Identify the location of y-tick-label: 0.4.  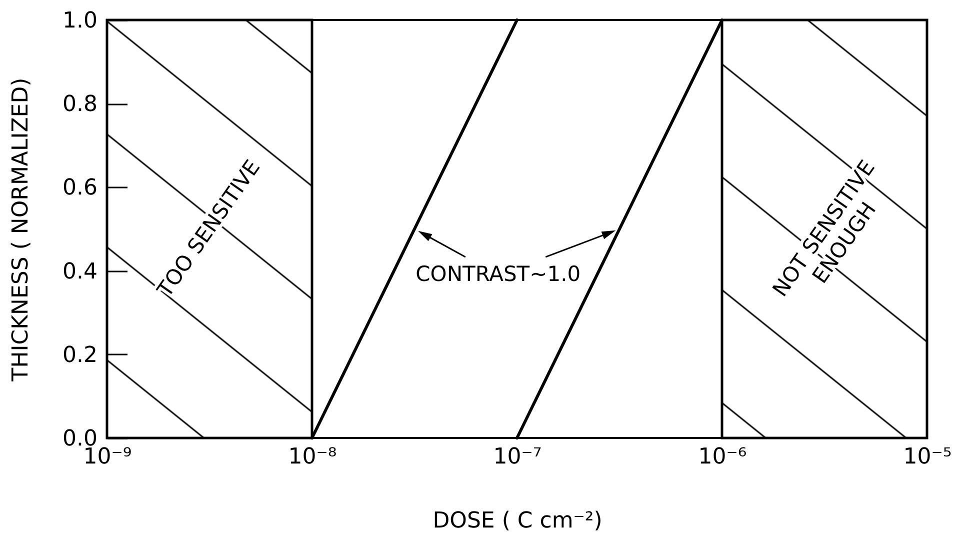
(80, 271).